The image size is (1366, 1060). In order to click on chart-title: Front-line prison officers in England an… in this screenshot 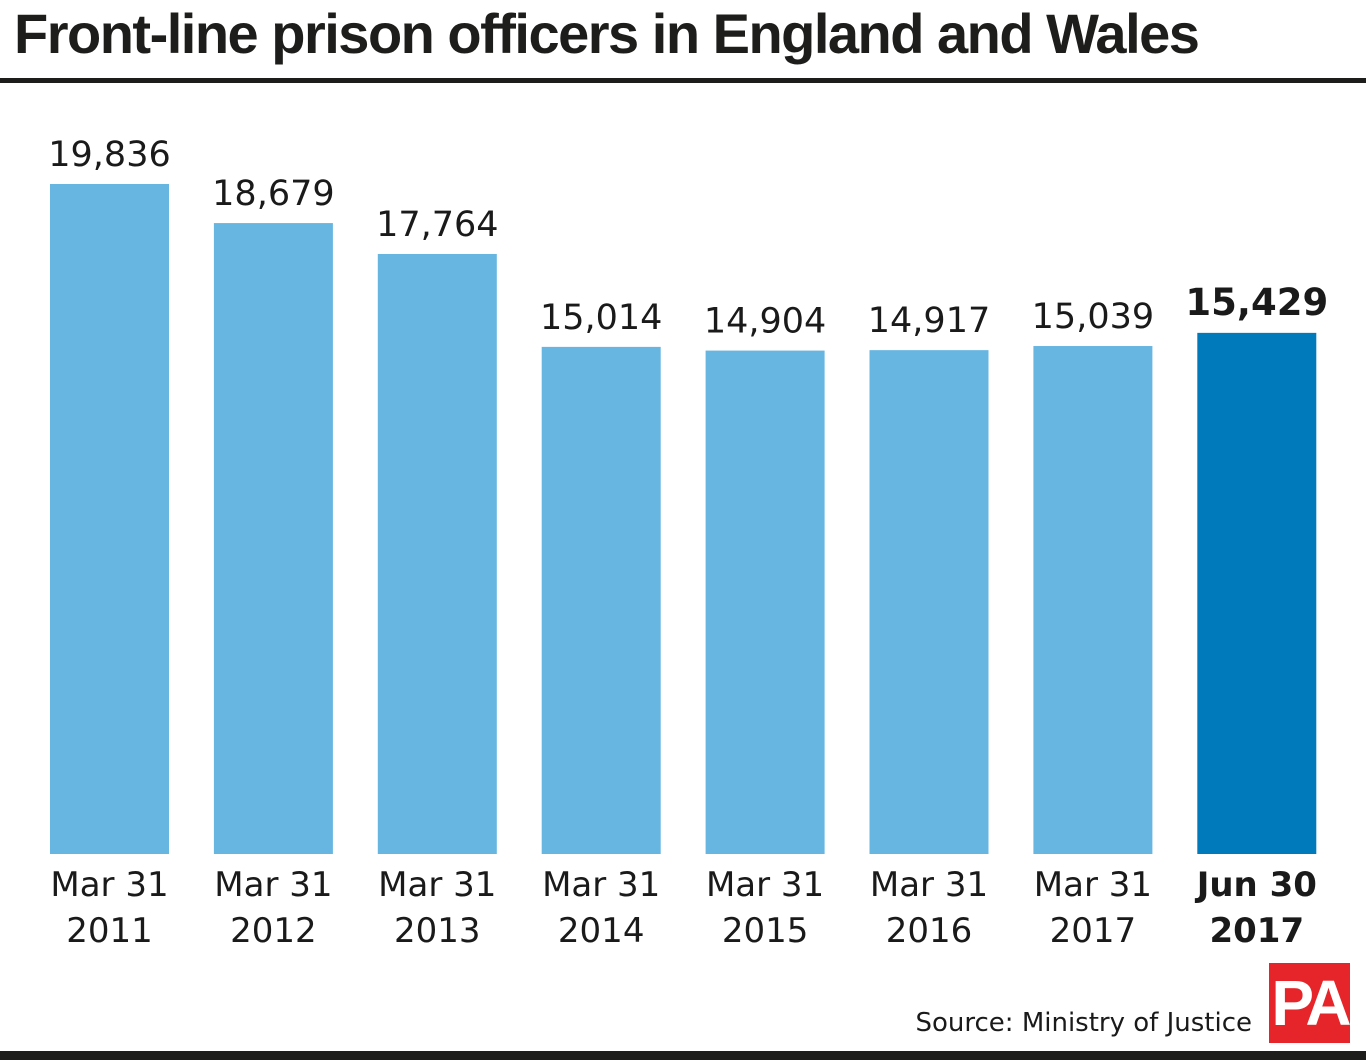, I will do `click(607, 33)`.